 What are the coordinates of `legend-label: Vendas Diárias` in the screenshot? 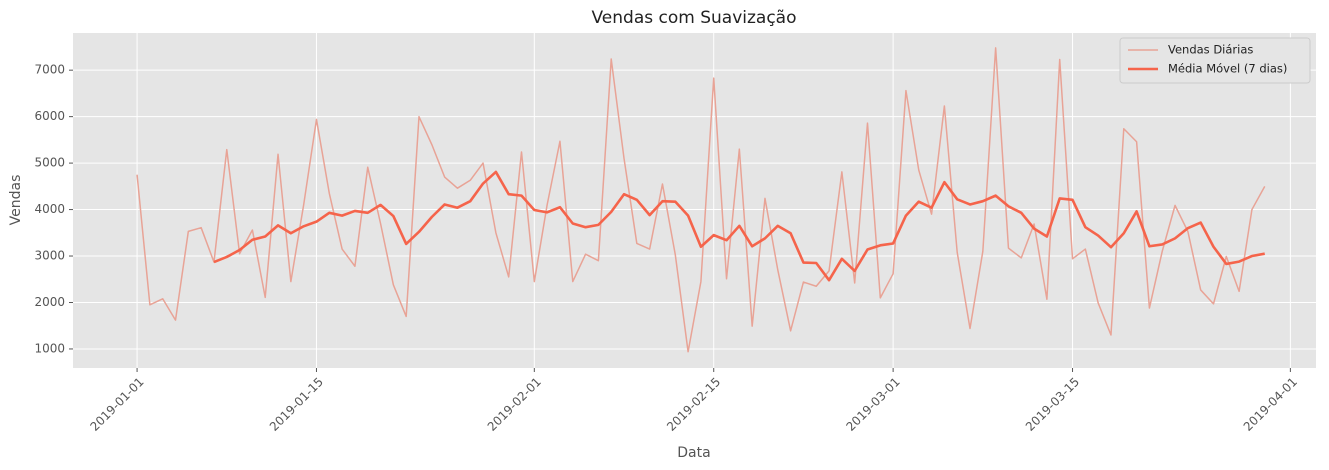 It's located at (1210, 50).